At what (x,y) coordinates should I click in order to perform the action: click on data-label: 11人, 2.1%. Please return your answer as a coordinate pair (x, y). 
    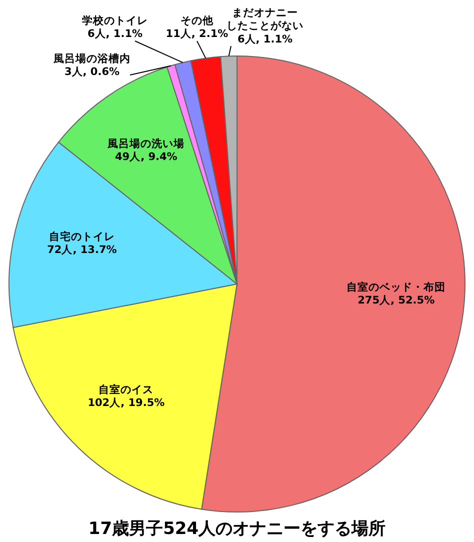
    Looking at the image, I should click on (197, 34).